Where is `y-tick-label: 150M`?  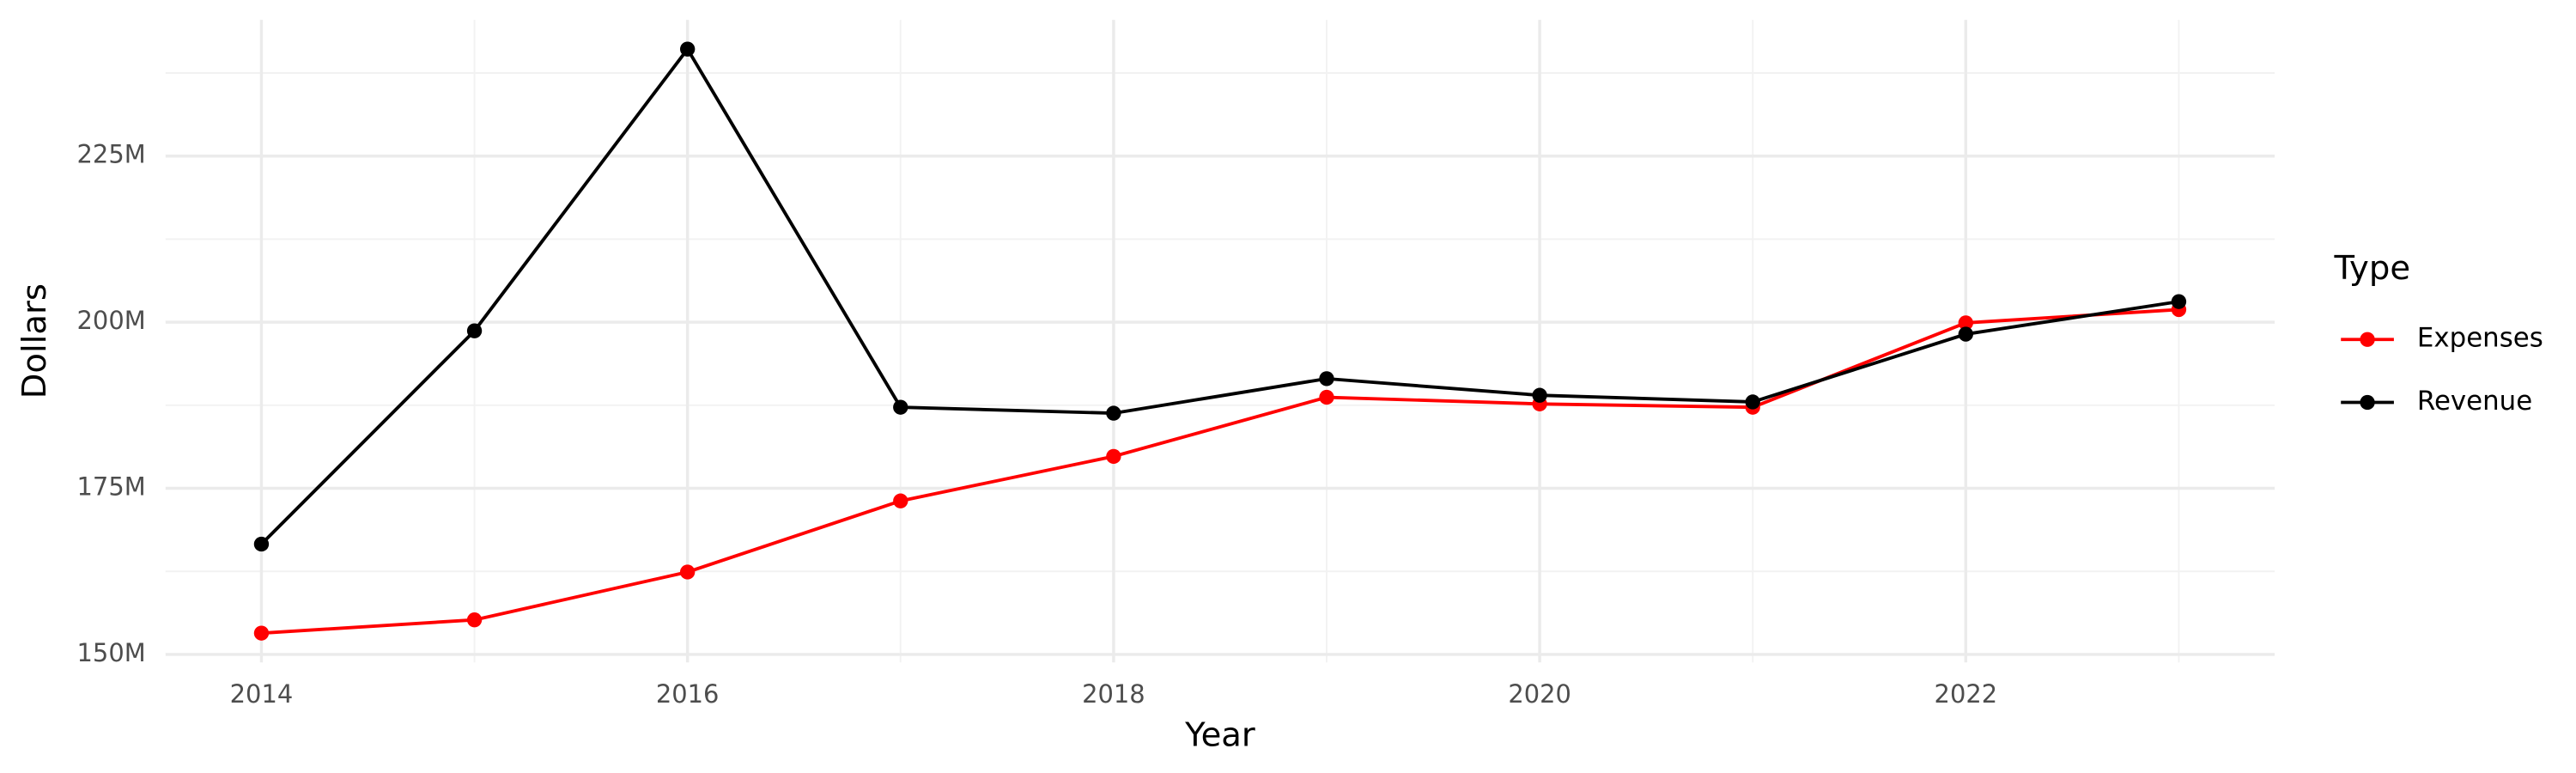
y-tick-label: 150M is located at coordinates (112, 652).